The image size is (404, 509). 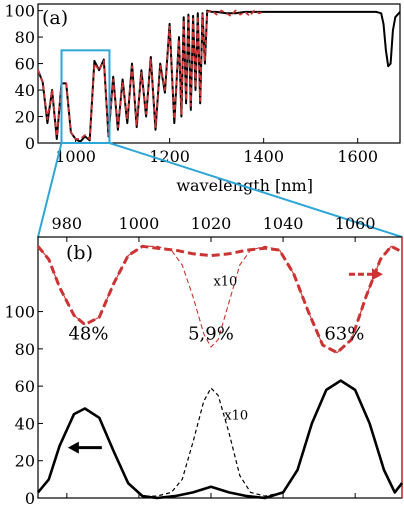 I want to click on panel-label-b: (b), so click(x=79, y=253).